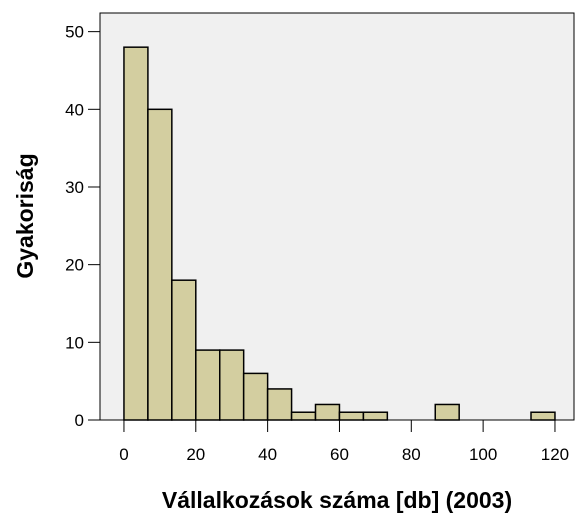  I want to click on x-tick-label: 120, so click(555, 454).